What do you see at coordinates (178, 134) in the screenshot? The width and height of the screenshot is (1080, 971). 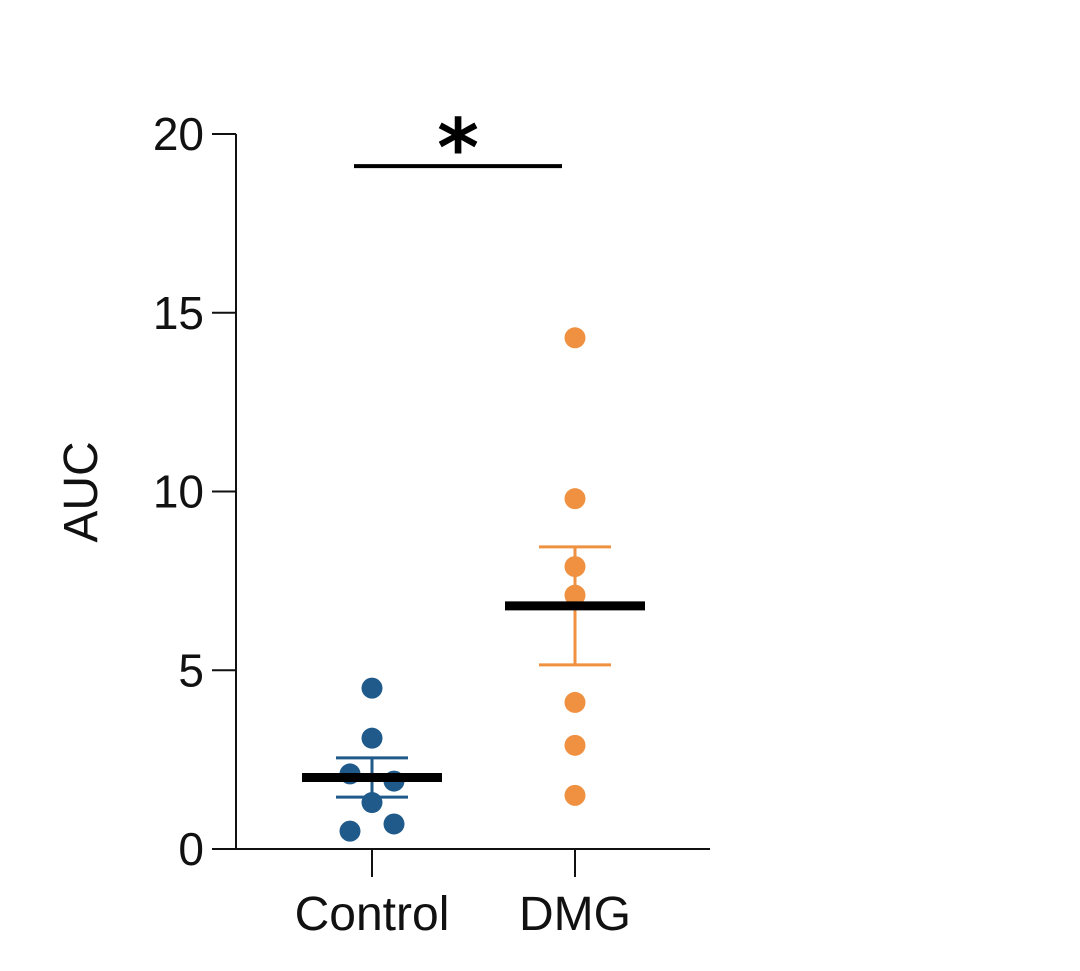 I see `y-tick-label: 20` at bounding box center [178, 134].